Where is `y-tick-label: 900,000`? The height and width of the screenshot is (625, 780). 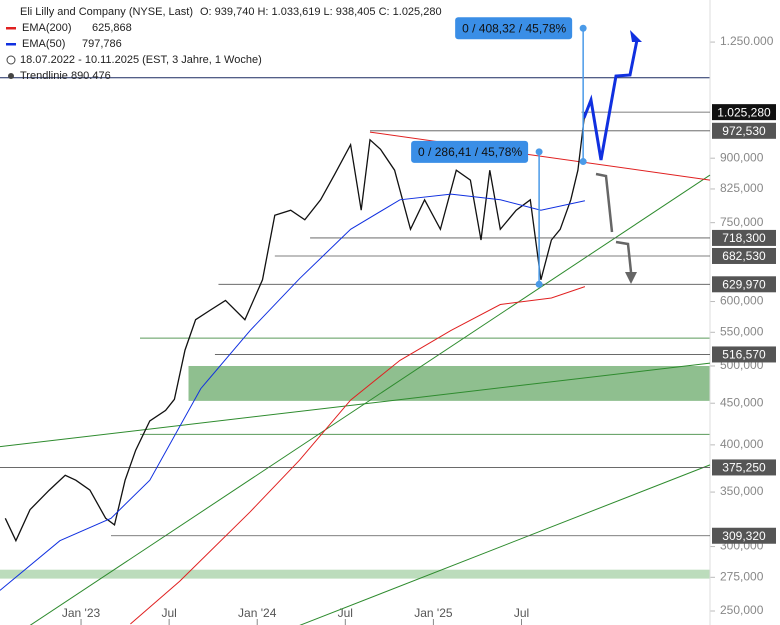
y-tick-label: 900,000 is located at coordinates (742, 157).